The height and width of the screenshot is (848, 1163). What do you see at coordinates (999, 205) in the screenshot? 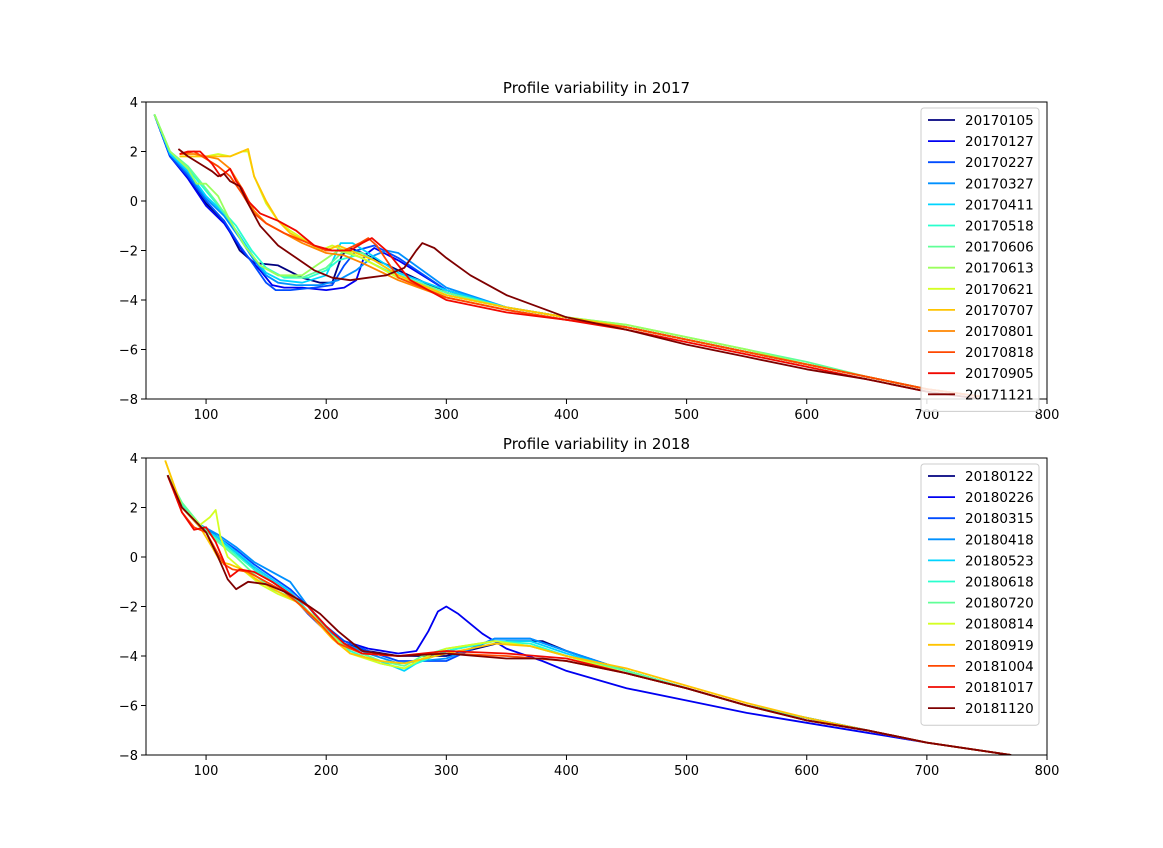
I see `legend-label: 20170411` at bounding box center [999, 205].